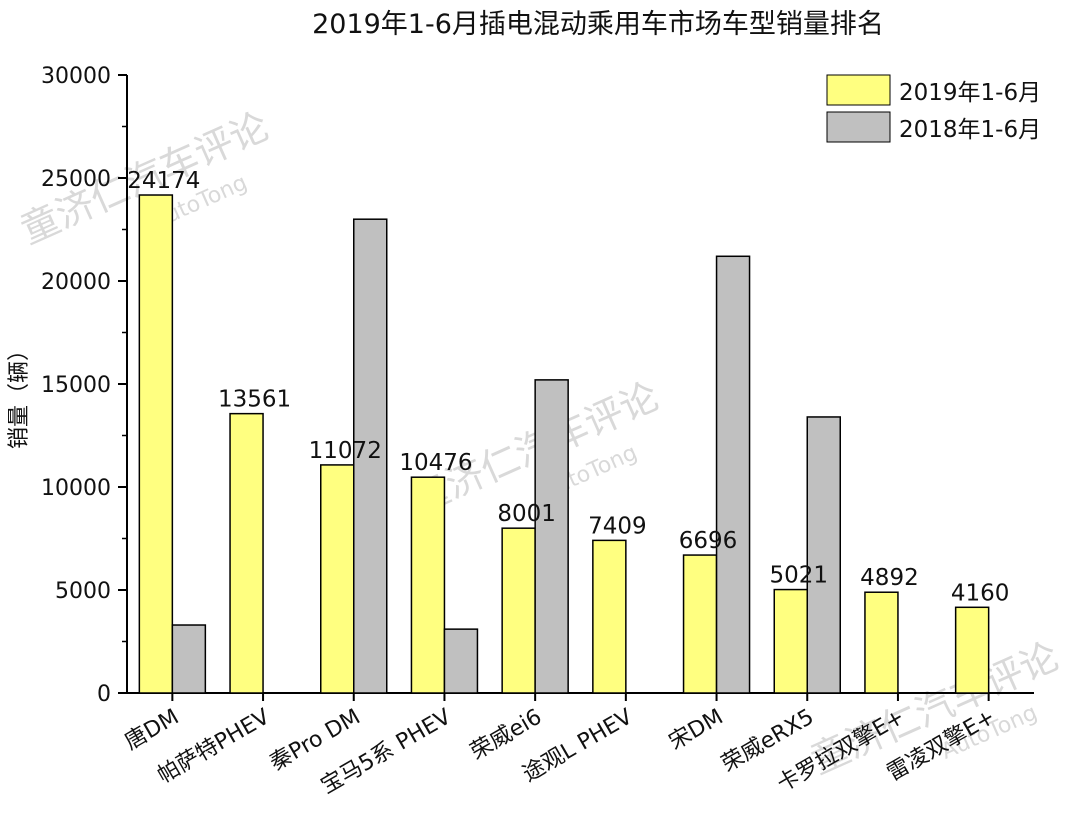  Describe the element at coordinates (970, 93) in the screenshot. I see `legend-label-2019: 2019年1-6月` at that location.